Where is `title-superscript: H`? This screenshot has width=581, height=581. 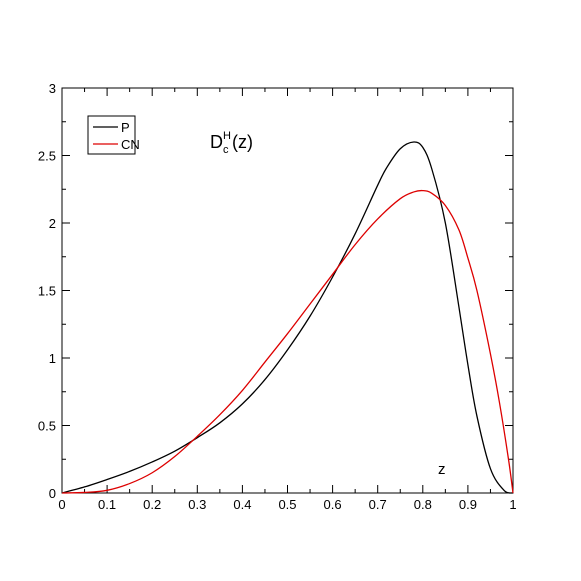
title-superscript: H is located at coordinates (227, 136).